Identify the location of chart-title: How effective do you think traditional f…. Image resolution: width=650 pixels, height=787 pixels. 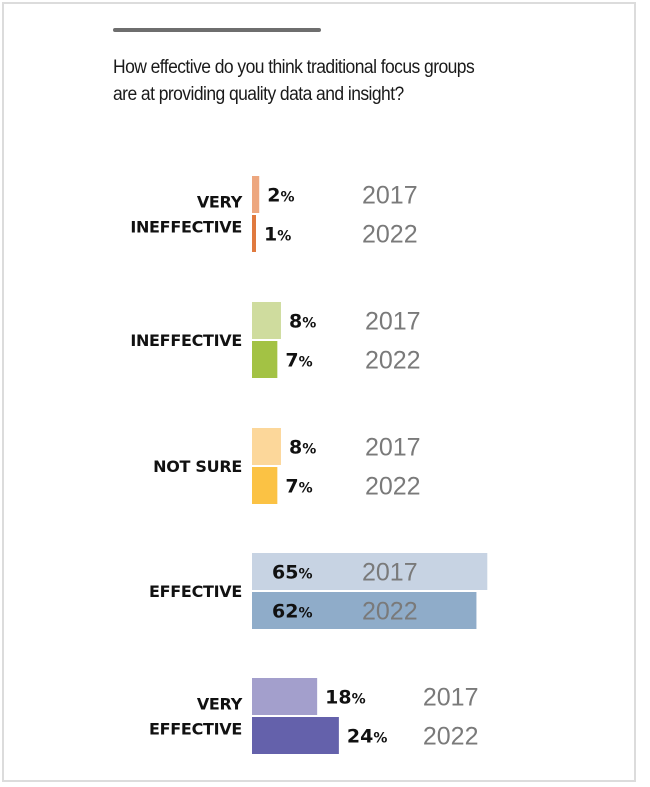
(294, 81).